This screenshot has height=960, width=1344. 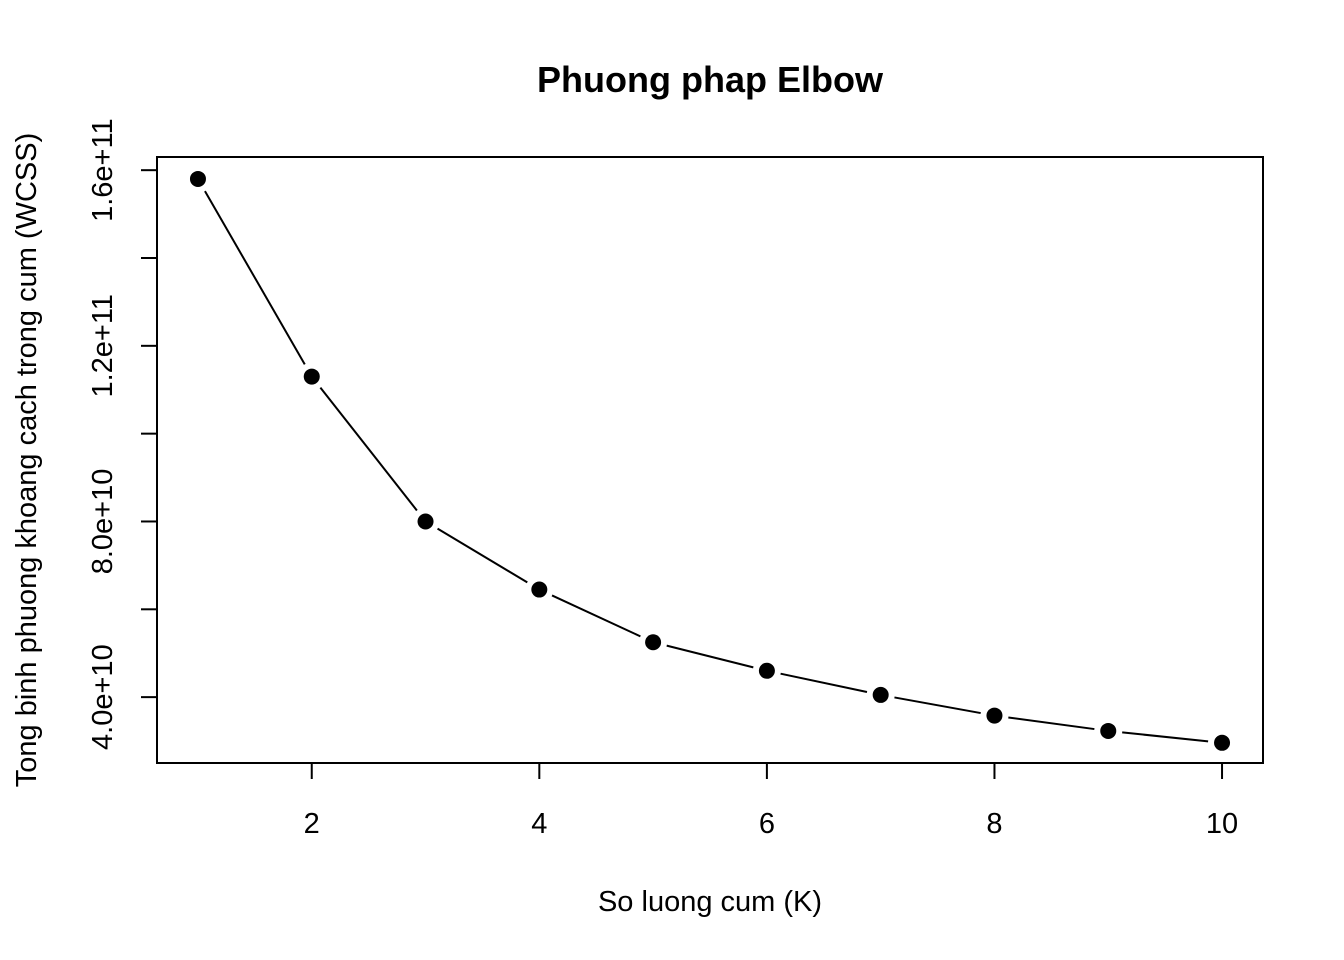 What do you see at coordinates (103, 169) in the screenshot?
I see `y-tick-label: 1.6e+11` at bounding box center [103, 169].